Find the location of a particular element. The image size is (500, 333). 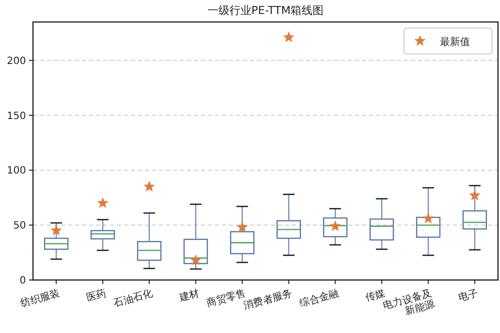

y-tick-label: 150 is located at coordinates (16, 116).